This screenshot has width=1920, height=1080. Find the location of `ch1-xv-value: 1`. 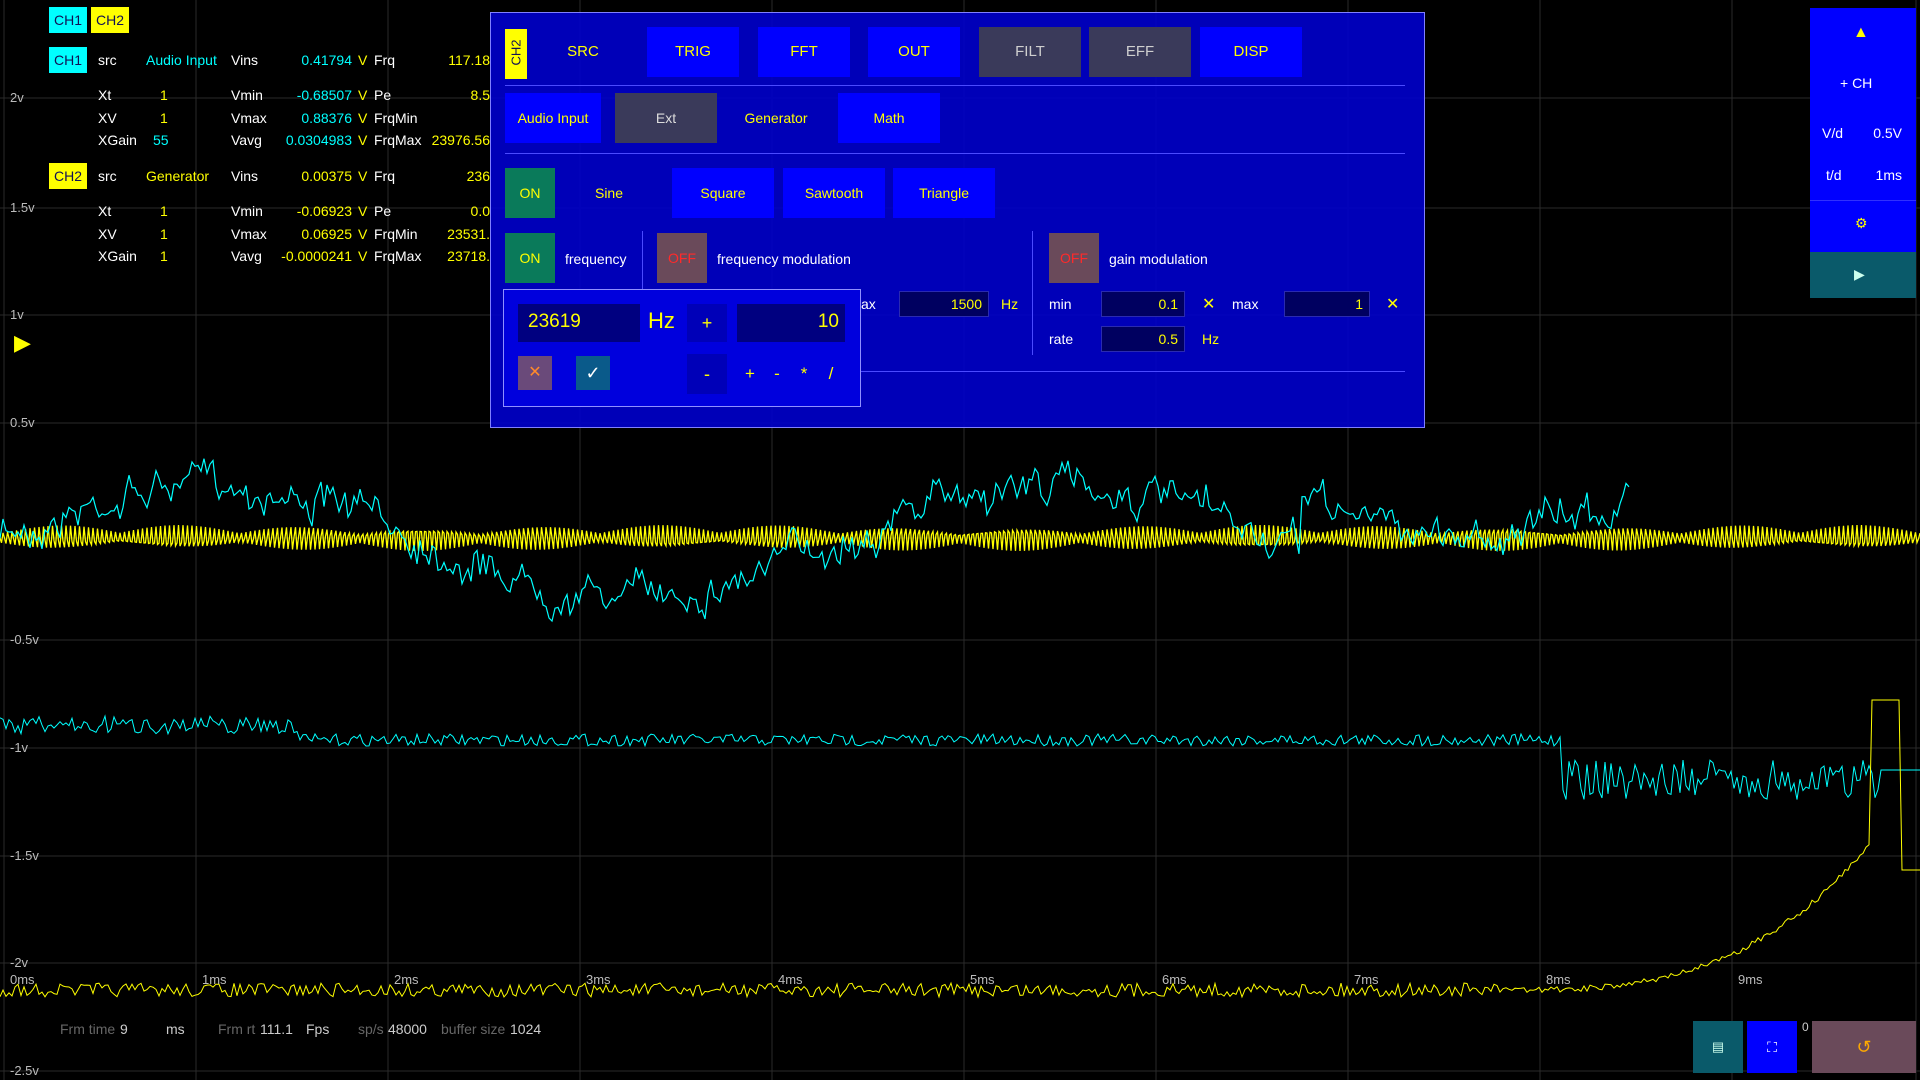

ch1-xv-value: 1 is located at coordinates (164, 118).